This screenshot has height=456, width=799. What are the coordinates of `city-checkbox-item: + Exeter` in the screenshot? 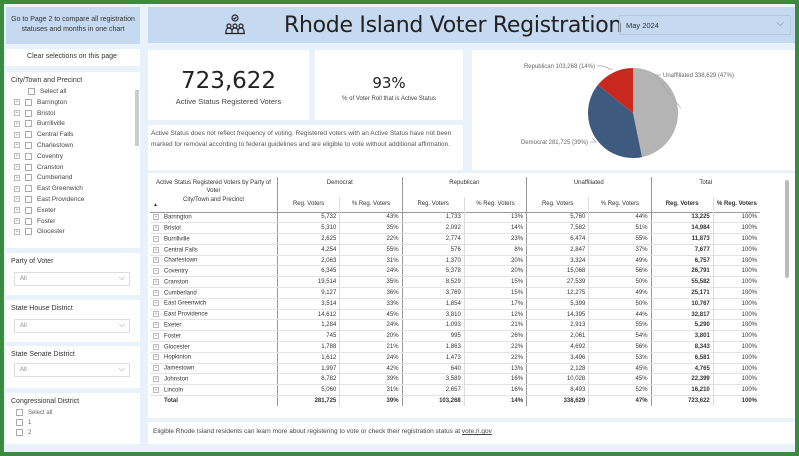 It's located at (35, 210).